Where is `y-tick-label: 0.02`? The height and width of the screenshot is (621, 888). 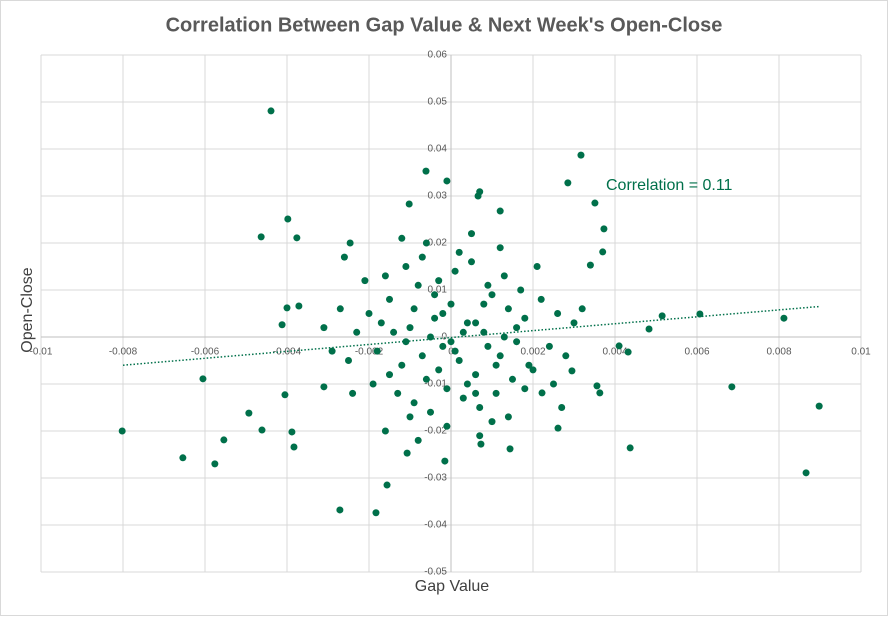 y-tick-label: 0.02 is located at coordinates (438, 243).